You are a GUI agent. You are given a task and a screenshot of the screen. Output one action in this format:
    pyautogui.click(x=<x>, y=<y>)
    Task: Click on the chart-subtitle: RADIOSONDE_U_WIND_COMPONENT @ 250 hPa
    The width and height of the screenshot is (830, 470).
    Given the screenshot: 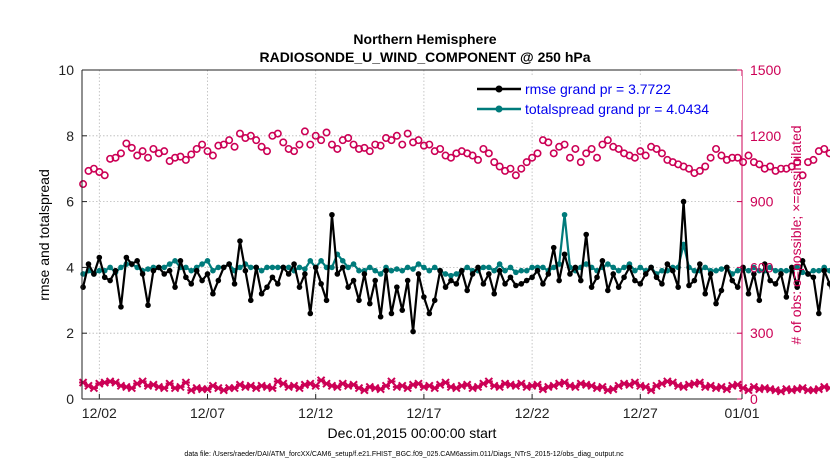 What is the action you would take?
    pyautogui.click(x=424, y=57)
    